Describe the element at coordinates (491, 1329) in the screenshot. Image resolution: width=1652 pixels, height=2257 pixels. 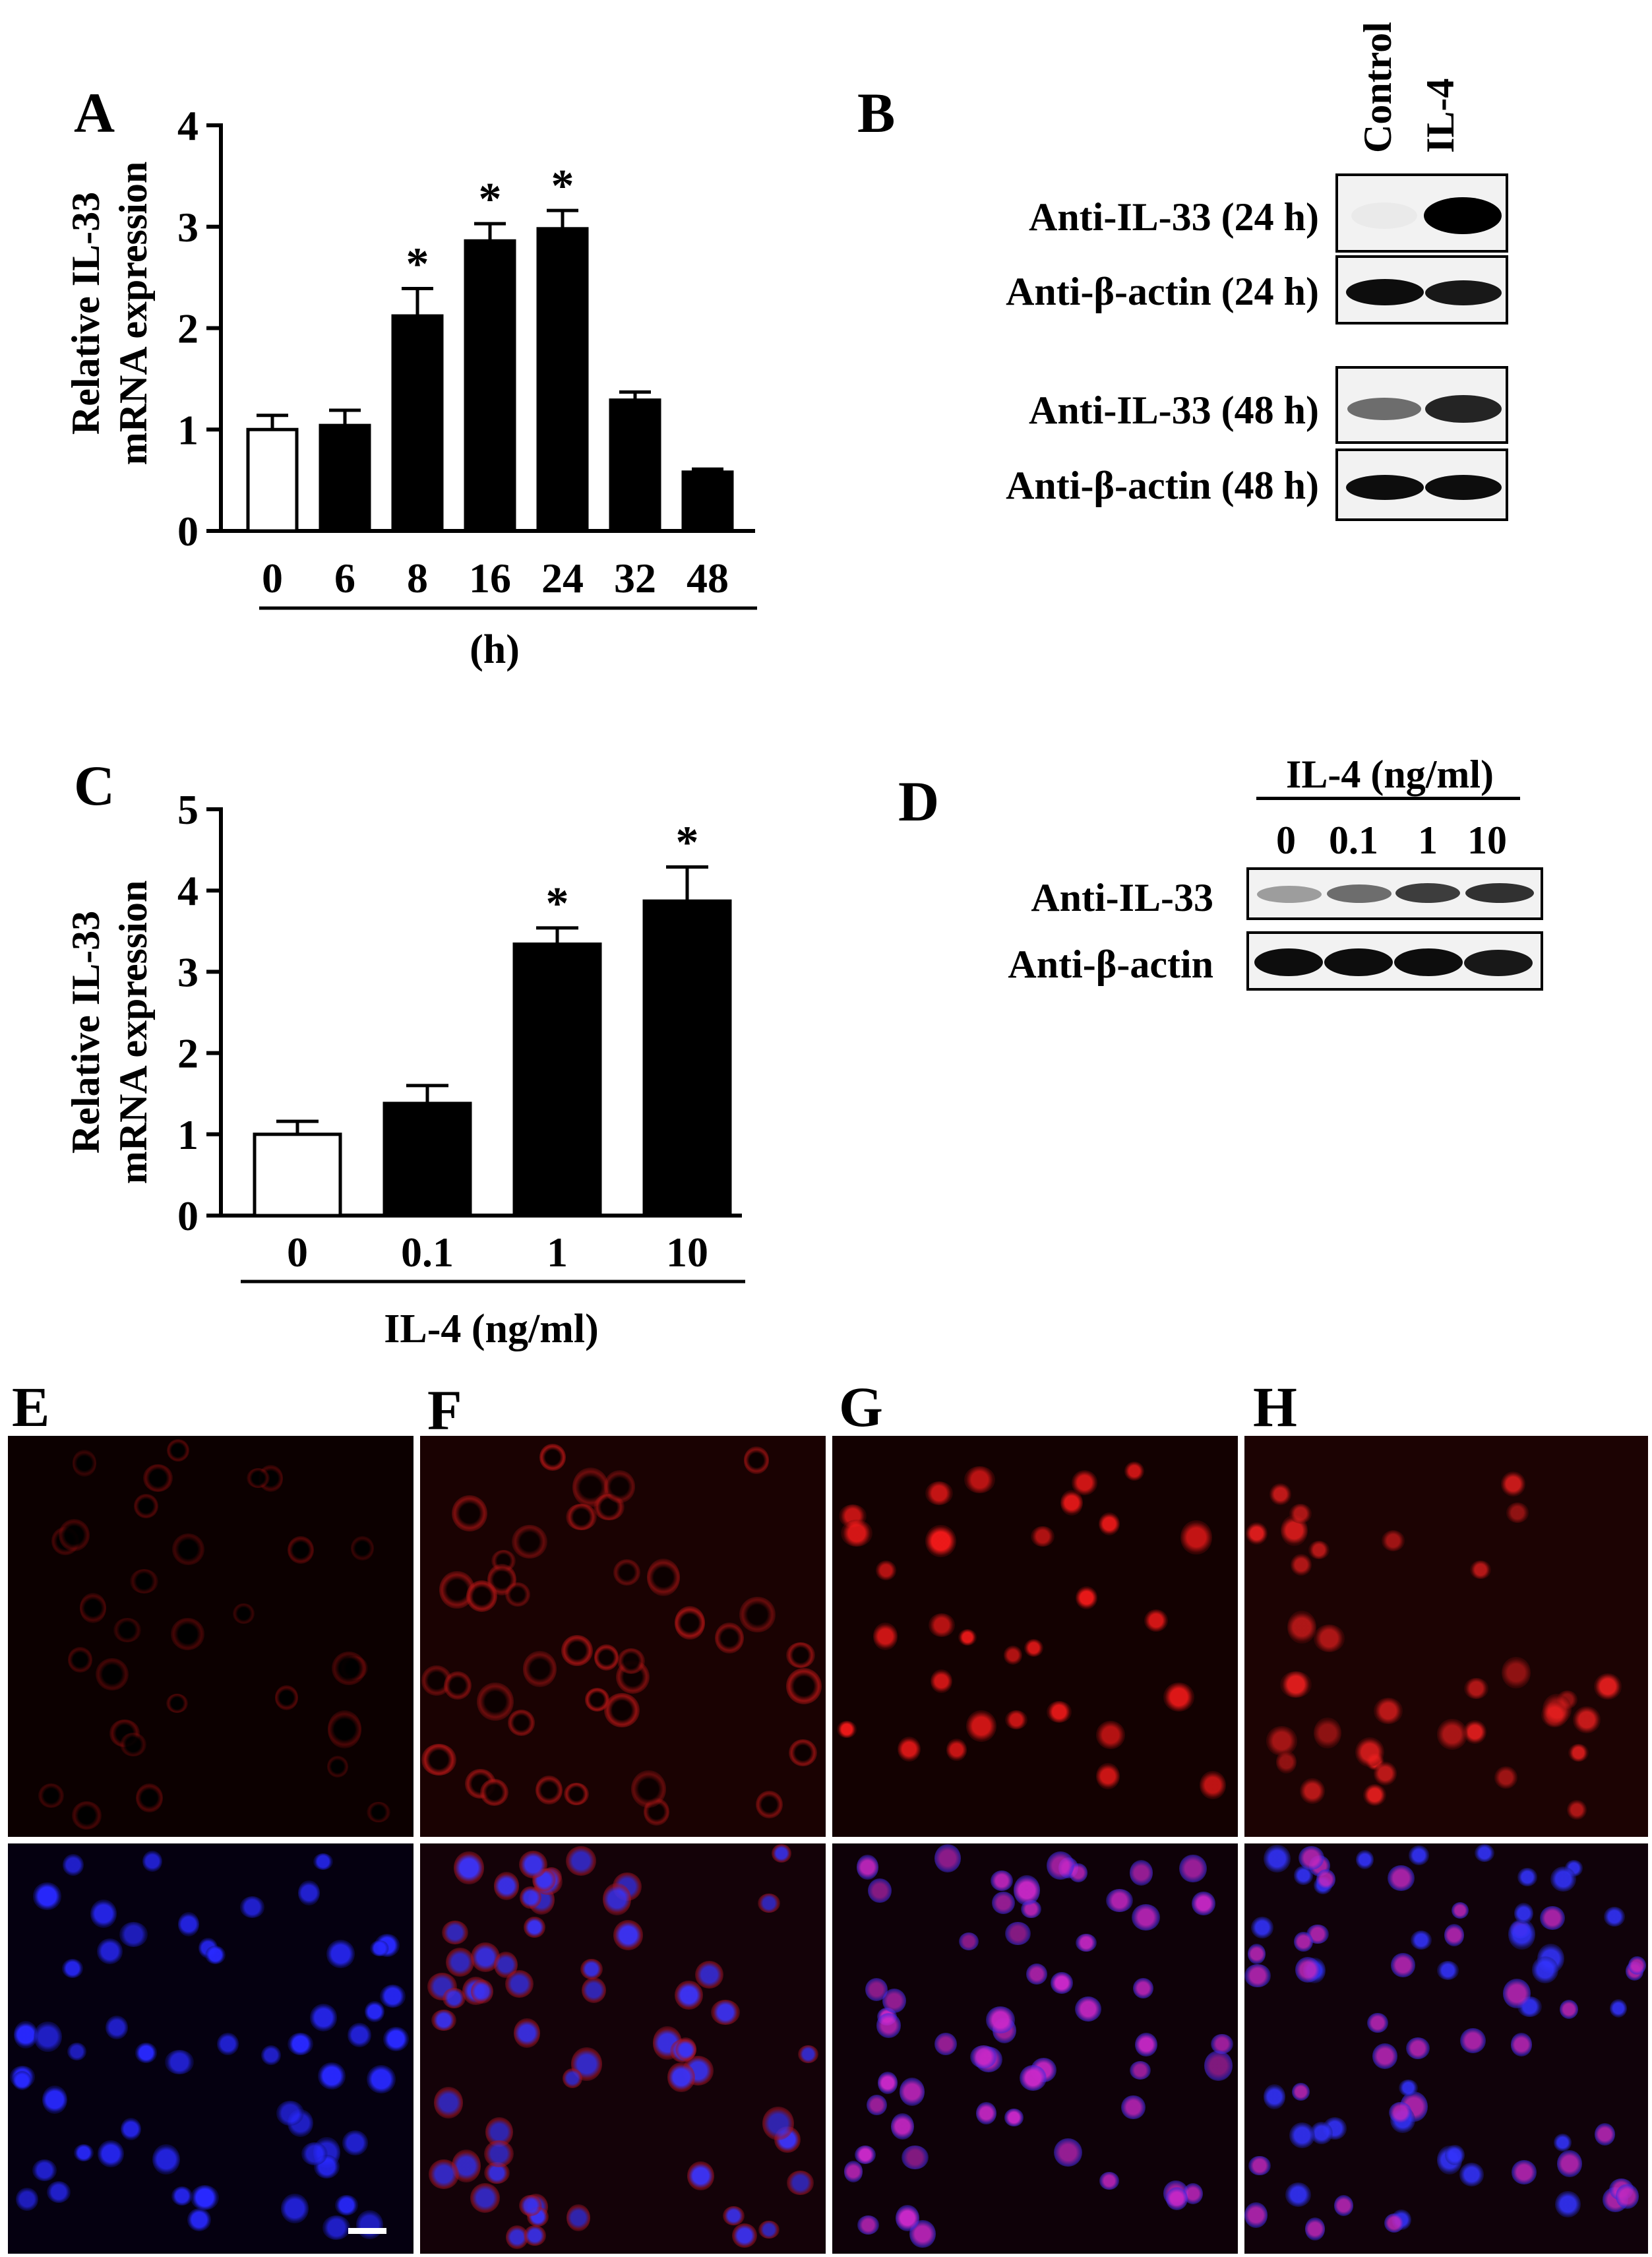
I see `chart-c-xlabel: IL-4 (ng/ml)` at that location.